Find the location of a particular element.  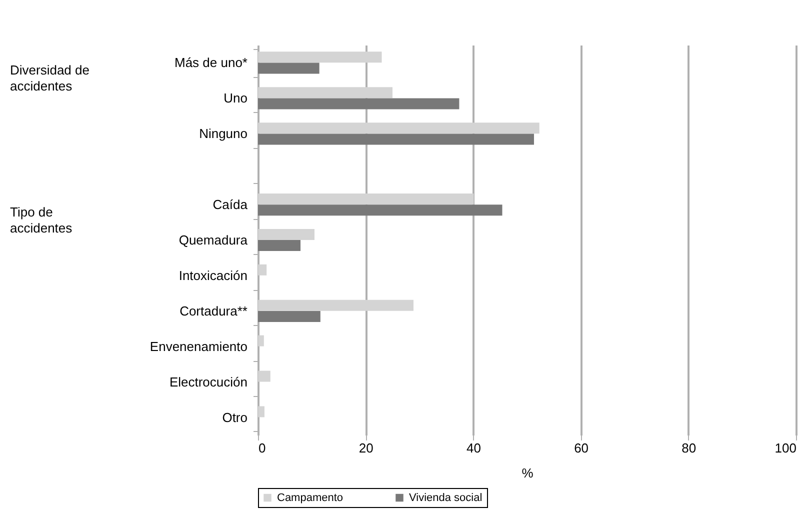

x-axis-title: % is located at coordinates (528, 473).